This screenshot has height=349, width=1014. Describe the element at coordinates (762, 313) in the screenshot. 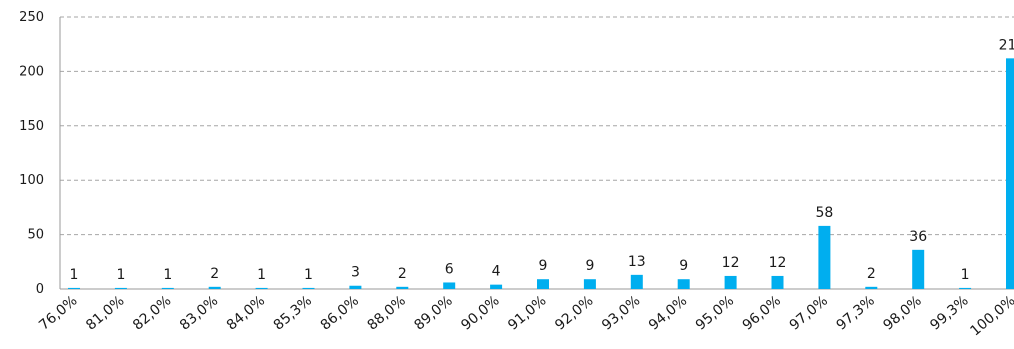

I see `x-tick-label: 96,0%` at that location.